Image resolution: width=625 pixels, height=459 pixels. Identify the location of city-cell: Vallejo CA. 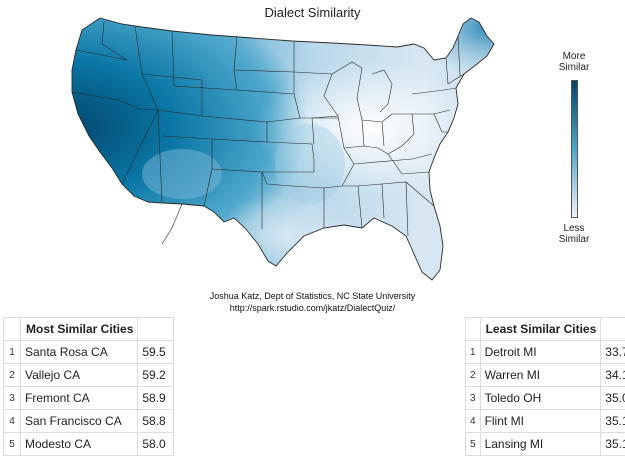
(79, 375).